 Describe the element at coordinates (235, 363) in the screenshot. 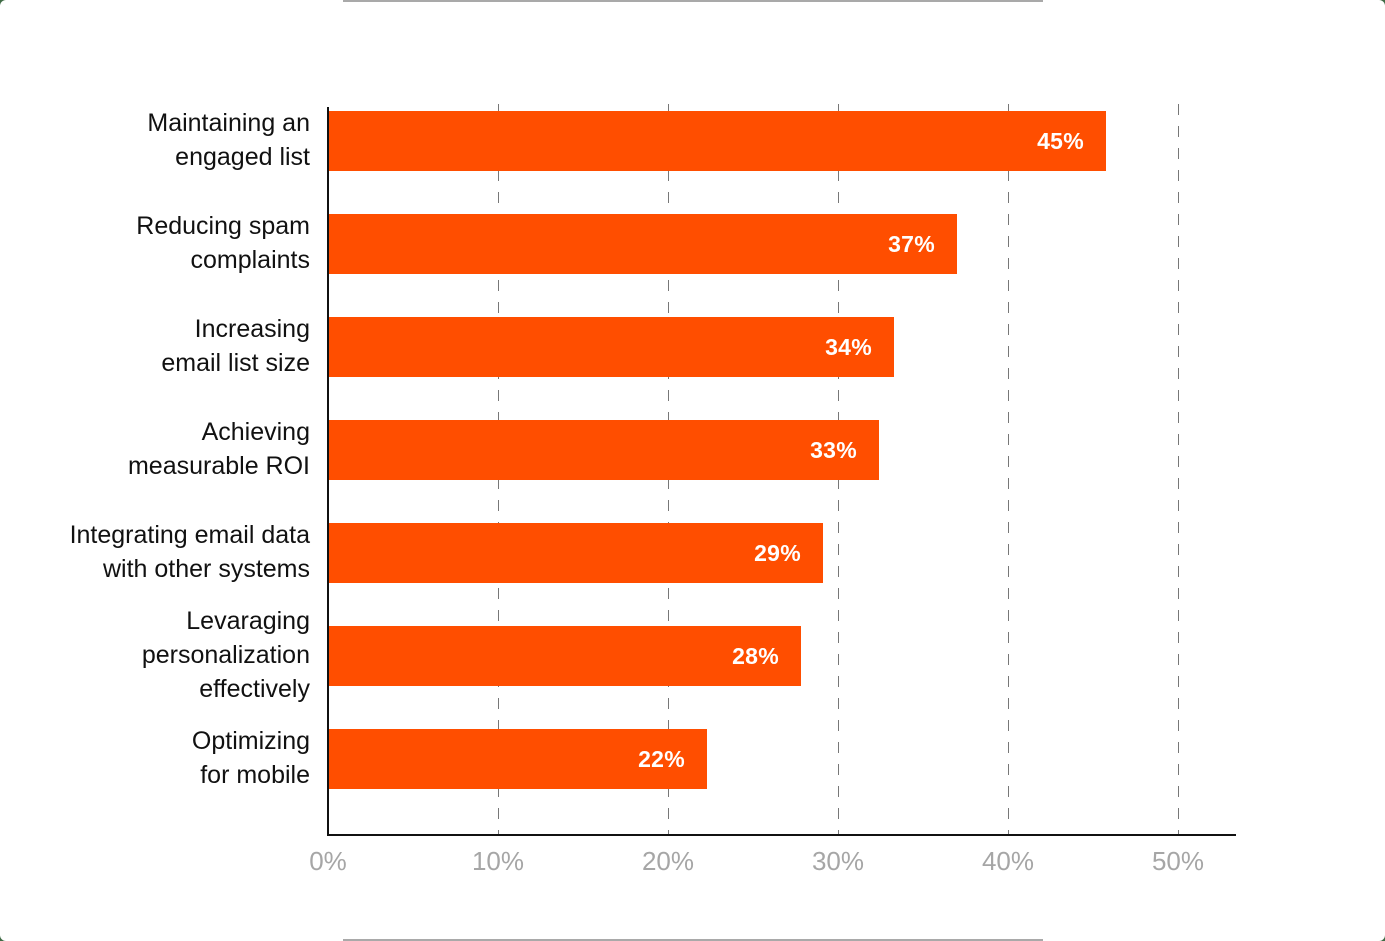

I see `category-label-line: email list size` at that location.